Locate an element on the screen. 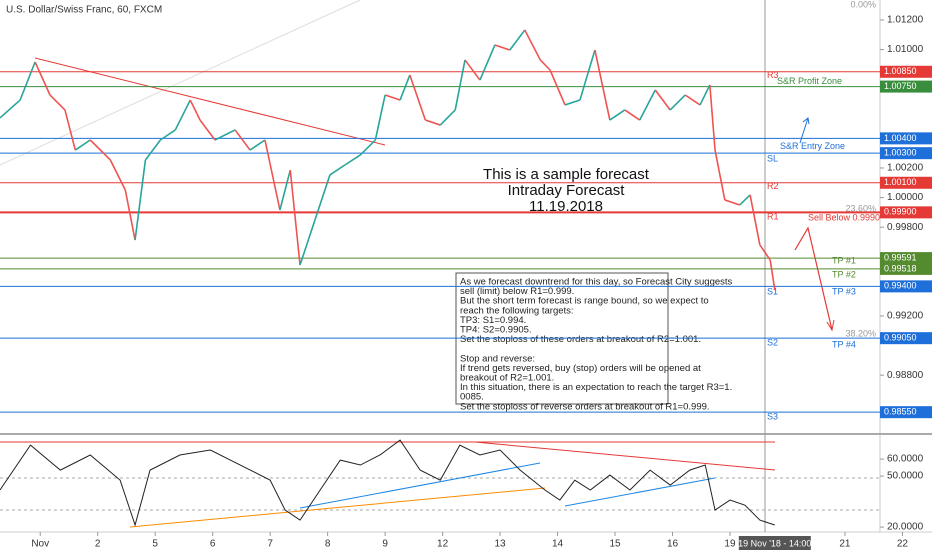  level-tag: TP #1 is located at coordinates (844, 260).